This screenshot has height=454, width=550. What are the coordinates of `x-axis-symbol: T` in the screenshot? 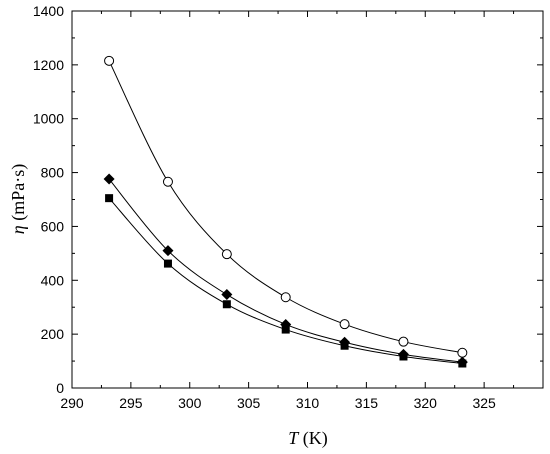 It's located at (294, 438).